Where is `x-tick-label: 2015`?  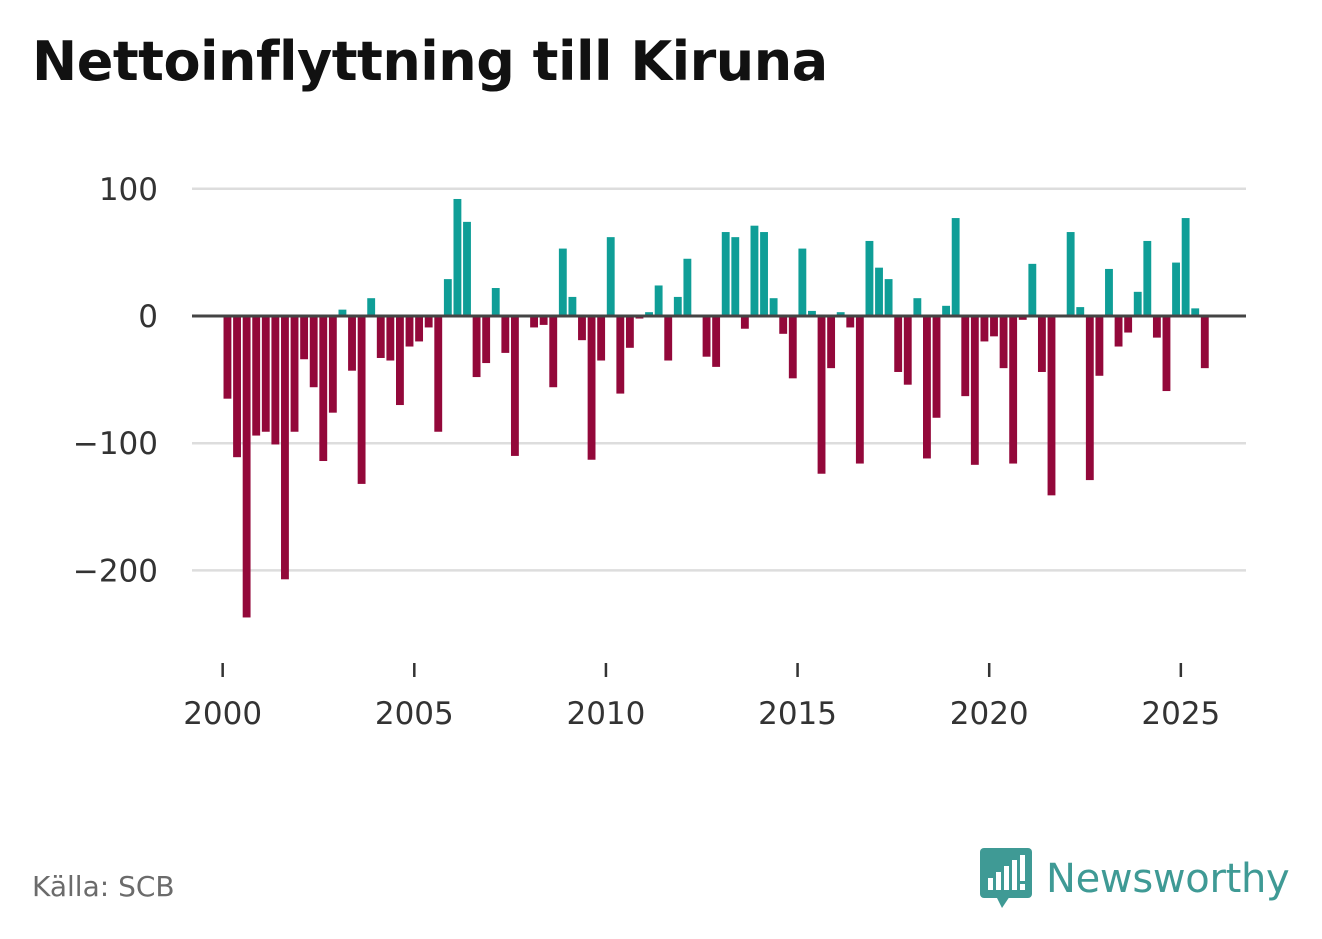
x-tick-label: 2015 is located at coordinates (797, 714).